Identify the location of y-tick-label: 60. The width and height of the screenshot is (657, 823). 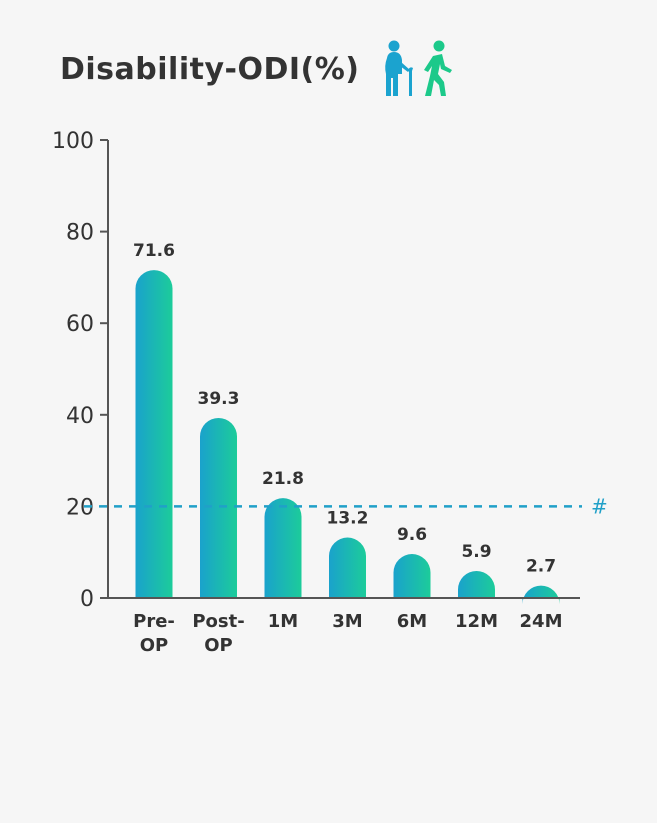
(80, 324).